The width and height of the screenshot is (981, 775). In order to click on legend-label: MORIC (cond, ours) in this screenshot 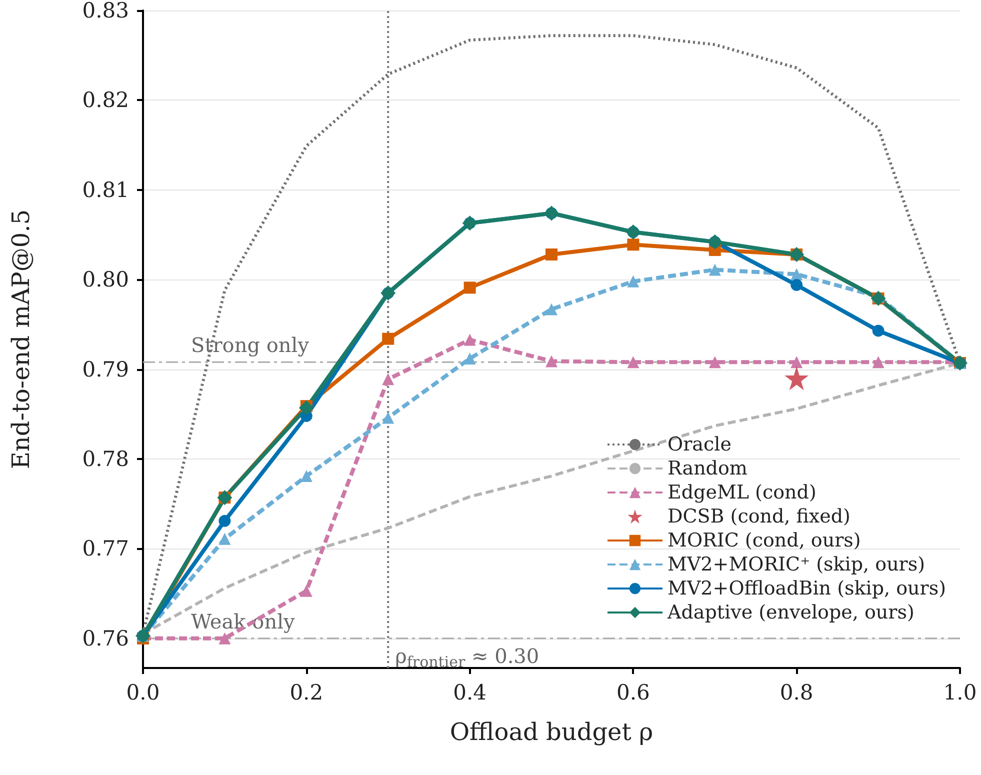, I will do `click(764, 541)`.